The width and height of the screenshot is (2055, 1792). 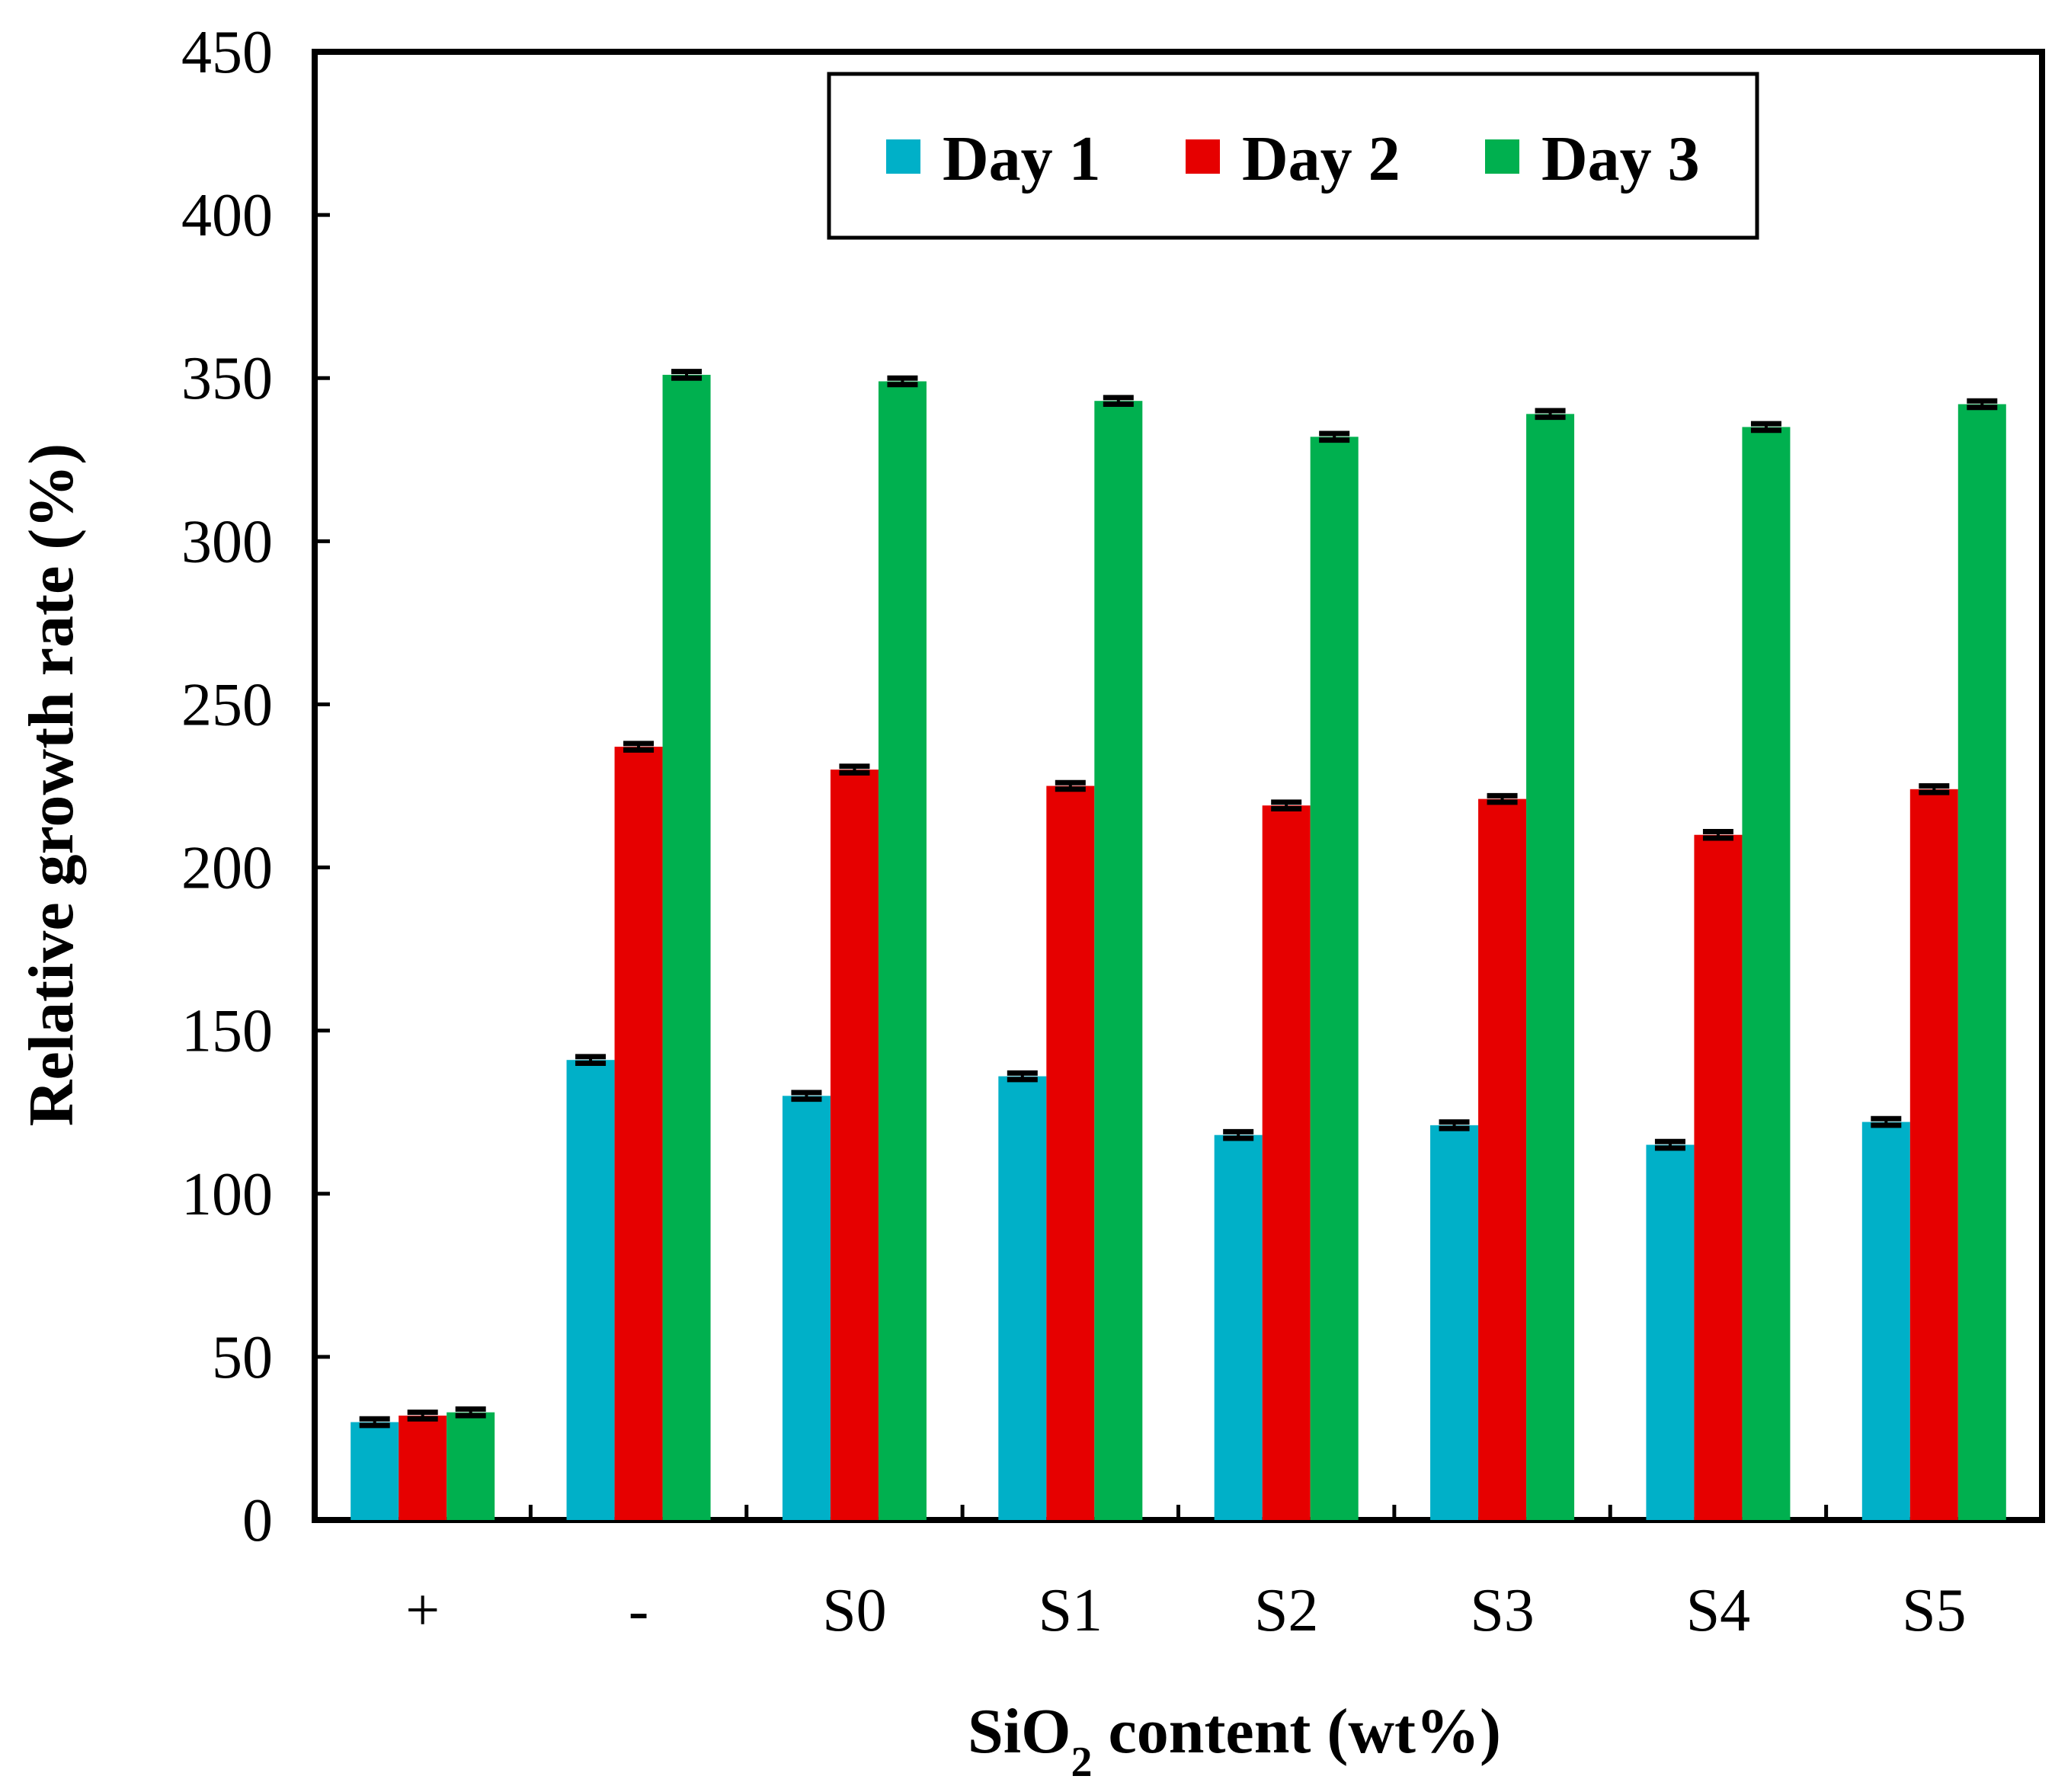 What do you see at coordinates (1321, 158) in the screenshot?
I see `legend-label-day2: Day 2` at bounding box center [1321, 158].